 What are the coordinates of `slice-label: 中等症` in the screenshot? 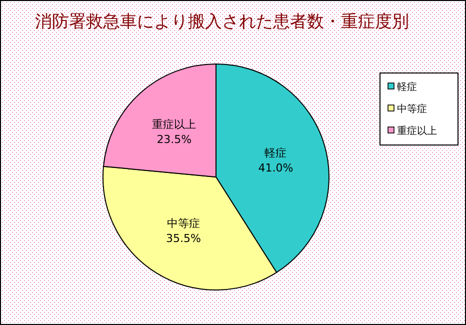 It's located at (183, 223).